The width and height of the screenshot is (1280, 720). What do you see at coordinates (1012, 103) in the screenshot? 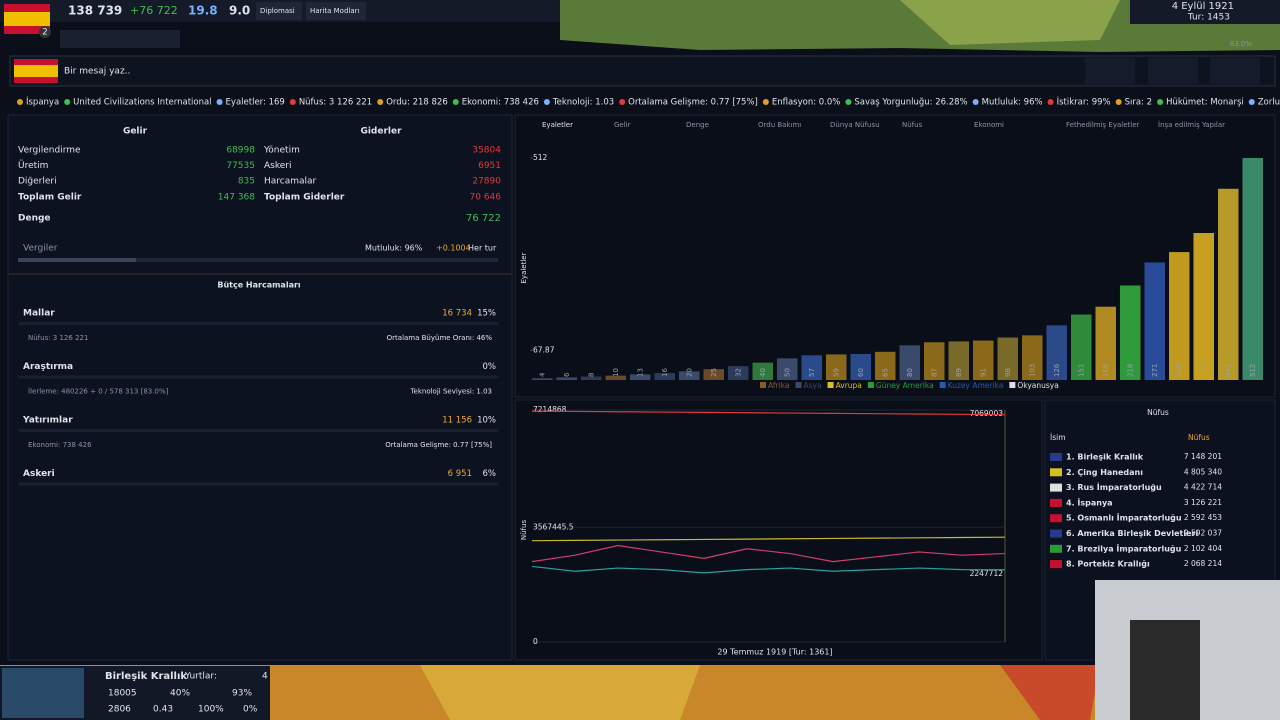
I see `status-item: Mutluluk: 96%` at bounding box center [1012, 103].